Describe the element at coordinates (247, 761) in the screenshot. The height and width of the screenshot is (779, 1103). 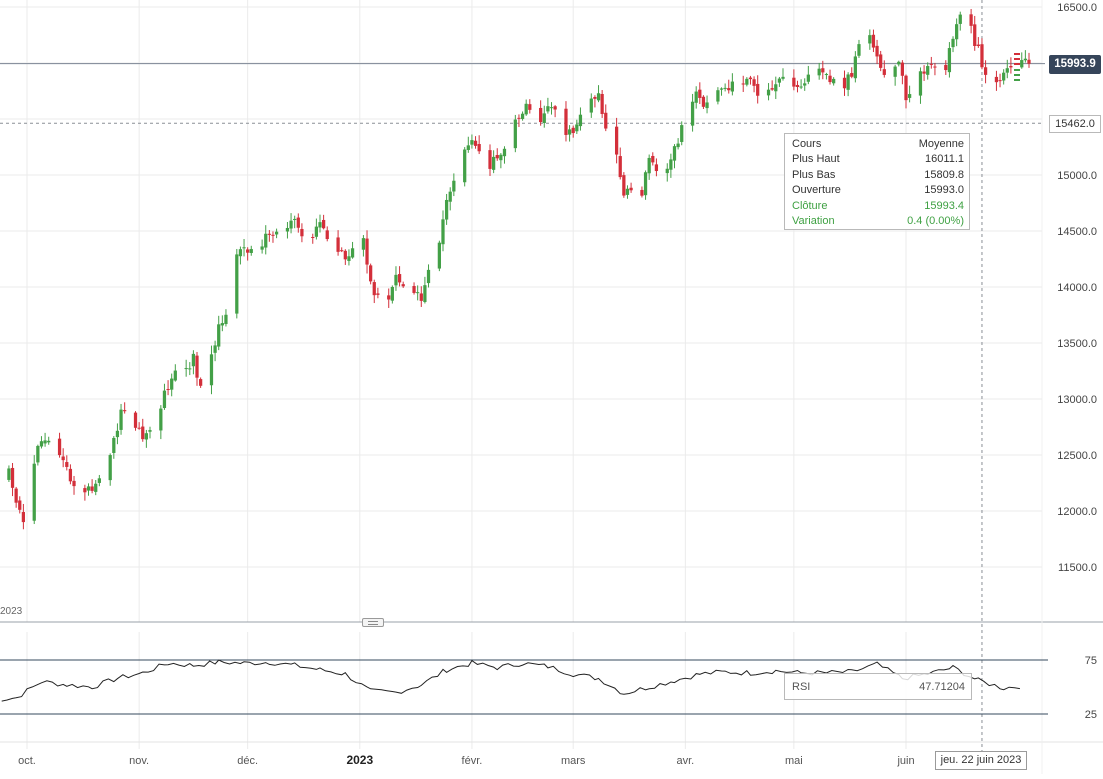
I see `x-tick-label: déc.` at that location.